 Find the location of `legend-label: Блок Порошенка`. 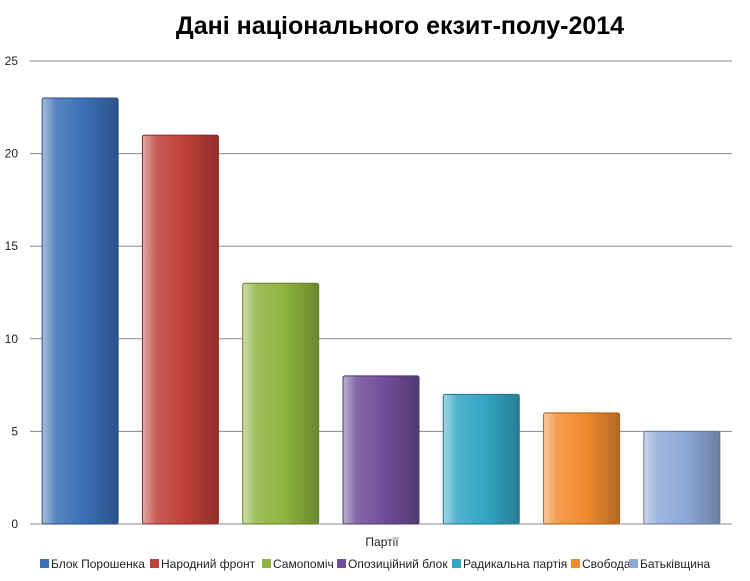

legend-label: Блок Порошенка is located at coordinates (98, 564).